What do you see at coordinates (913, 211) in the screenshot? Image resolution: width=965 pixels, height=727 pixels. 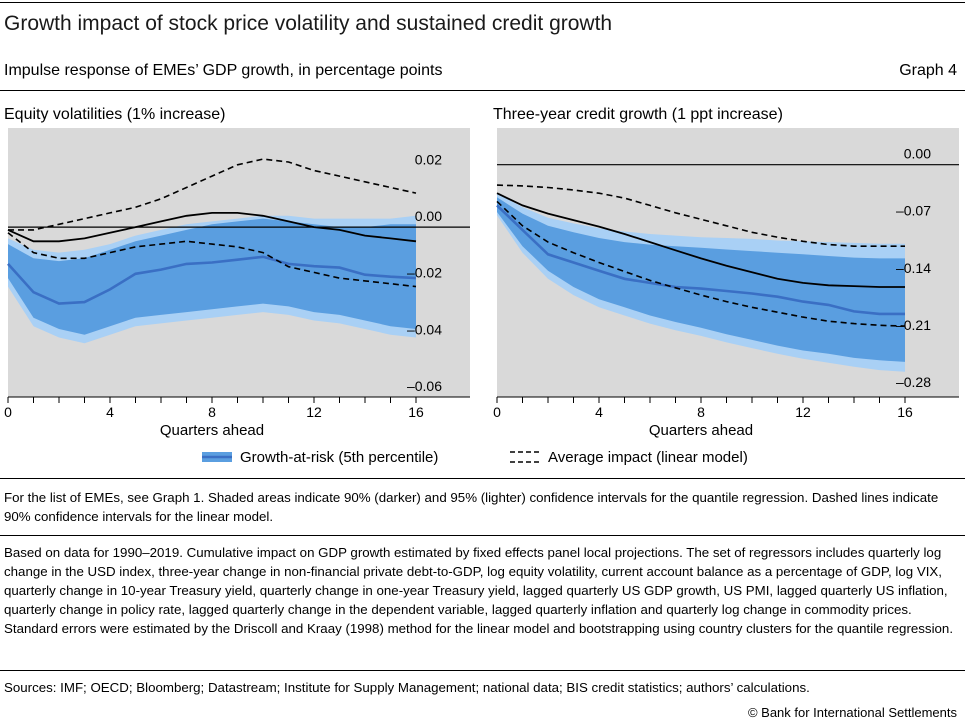 I see `y-tick-label: –0.07` at bounding box center [913, 211].